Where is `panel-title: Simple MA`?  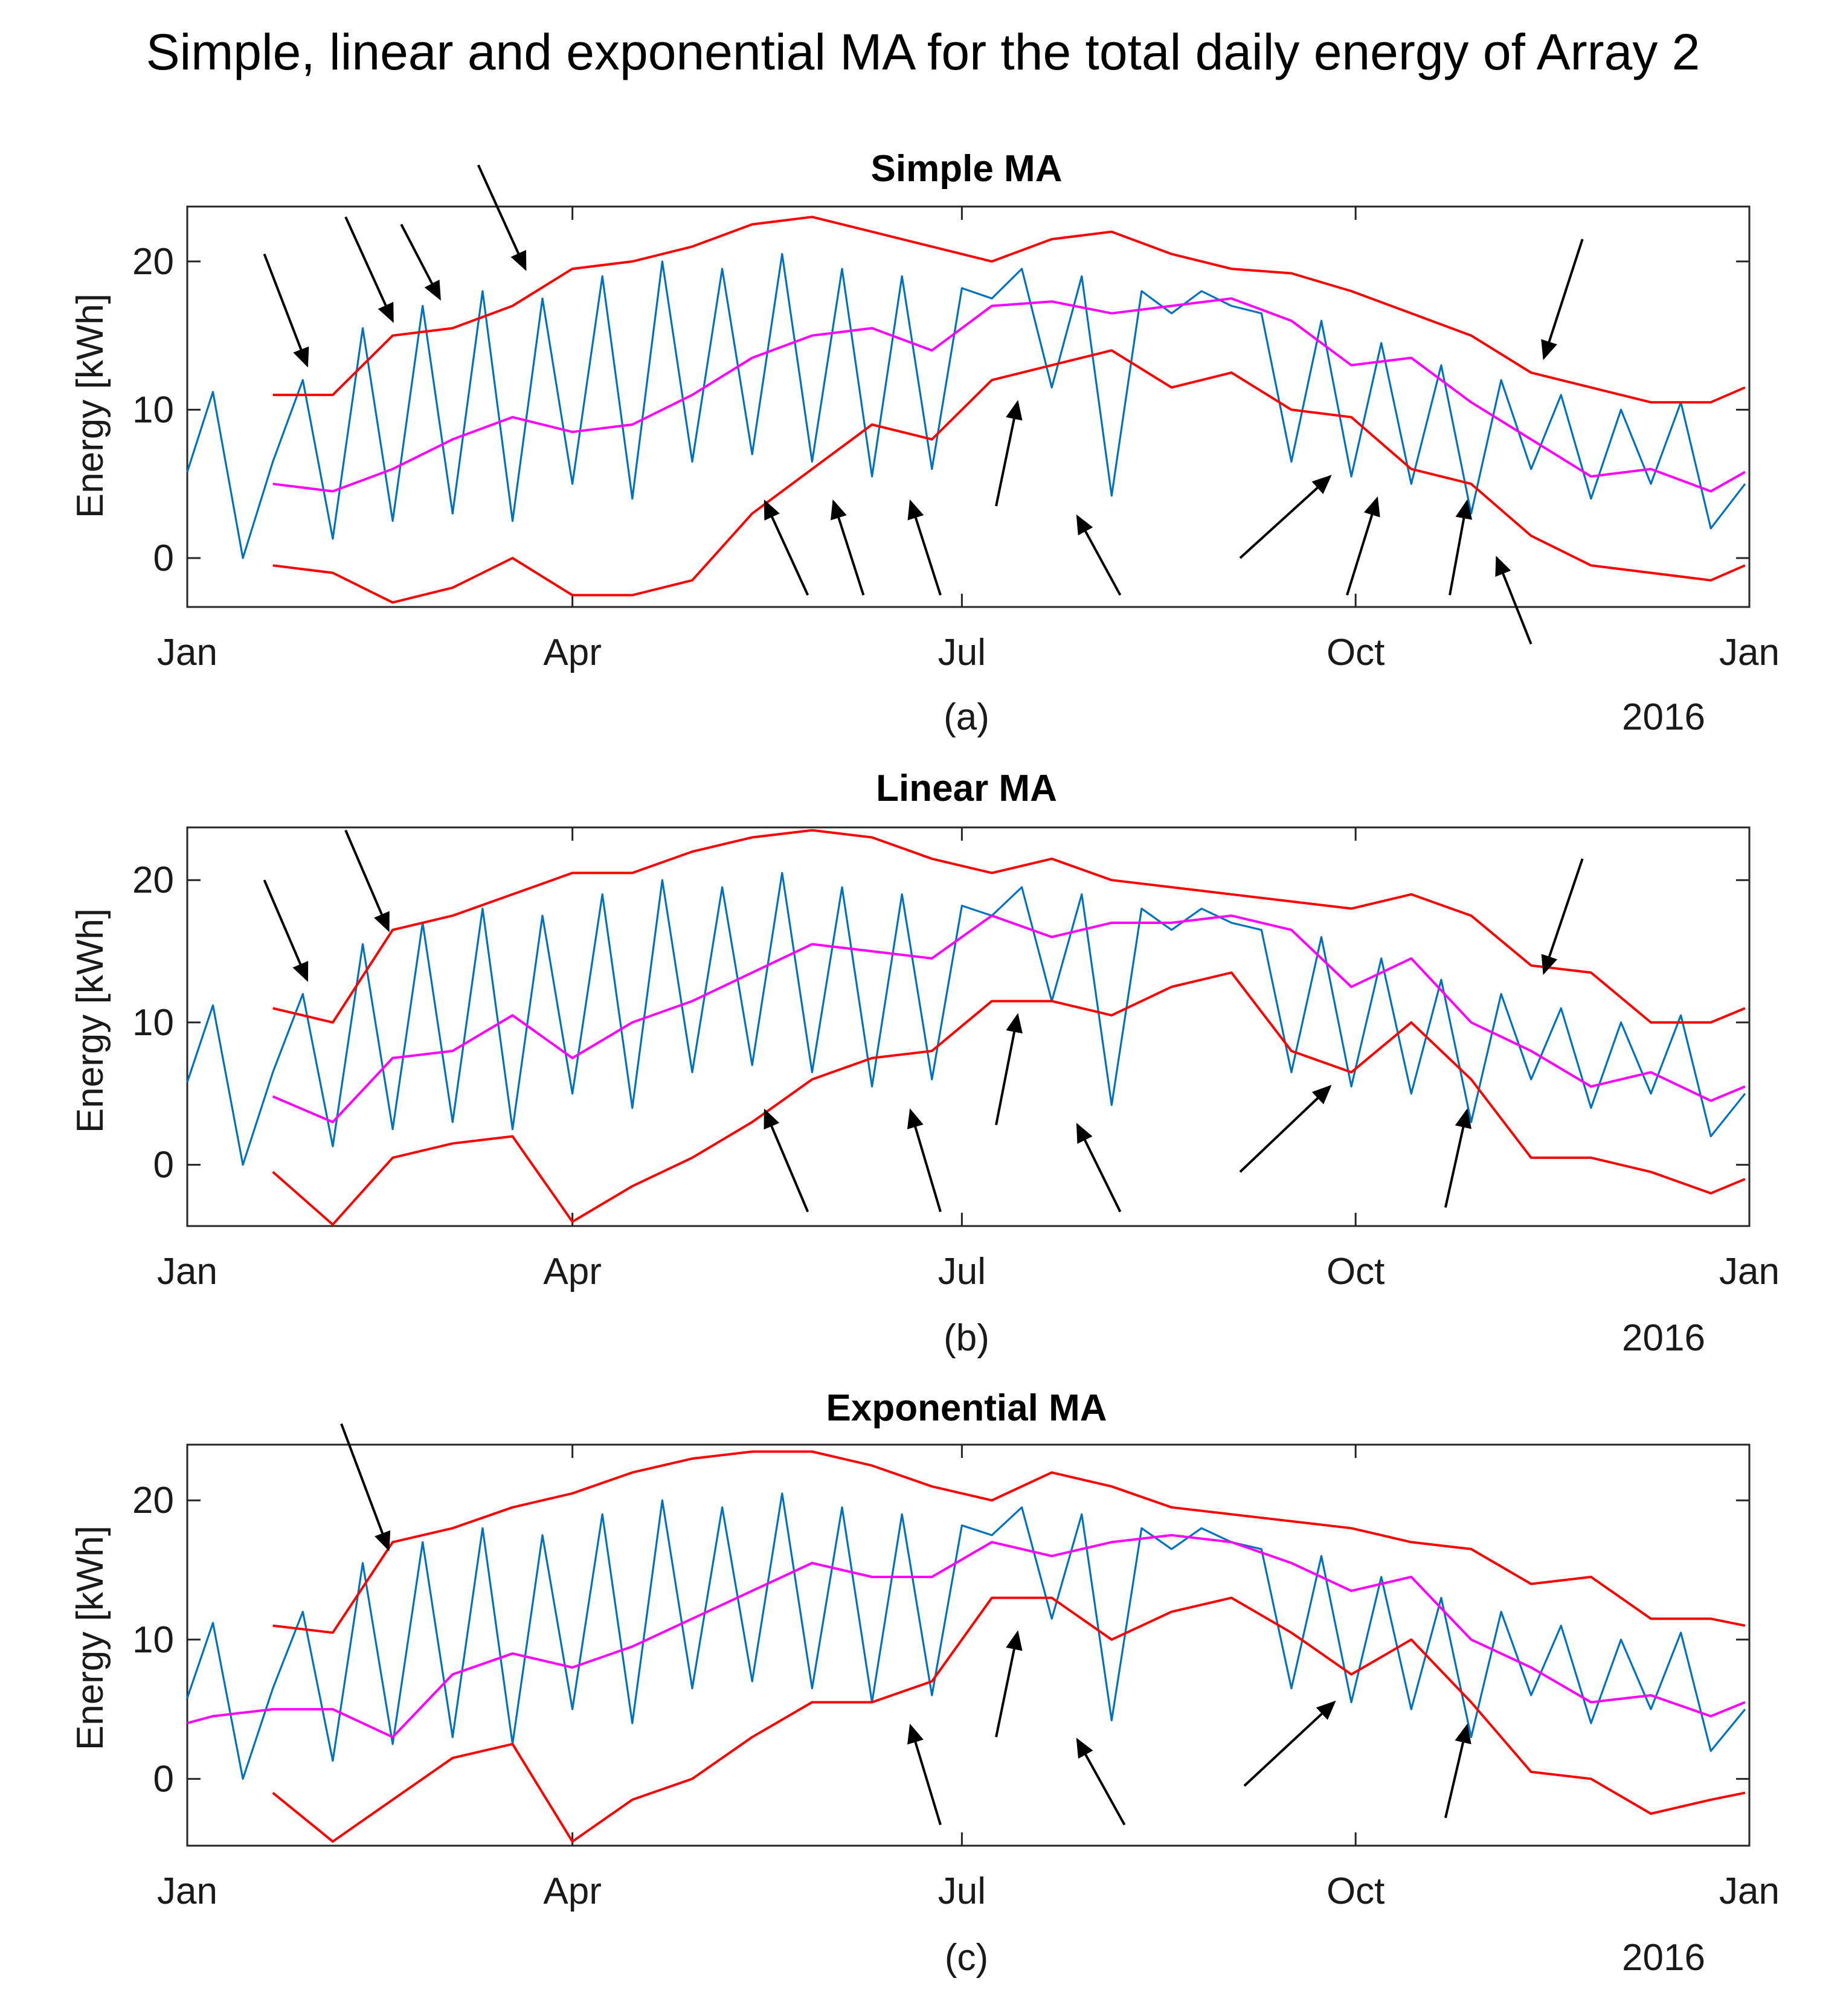 panel-title: Simple MA is located at coordinates (967, 169).